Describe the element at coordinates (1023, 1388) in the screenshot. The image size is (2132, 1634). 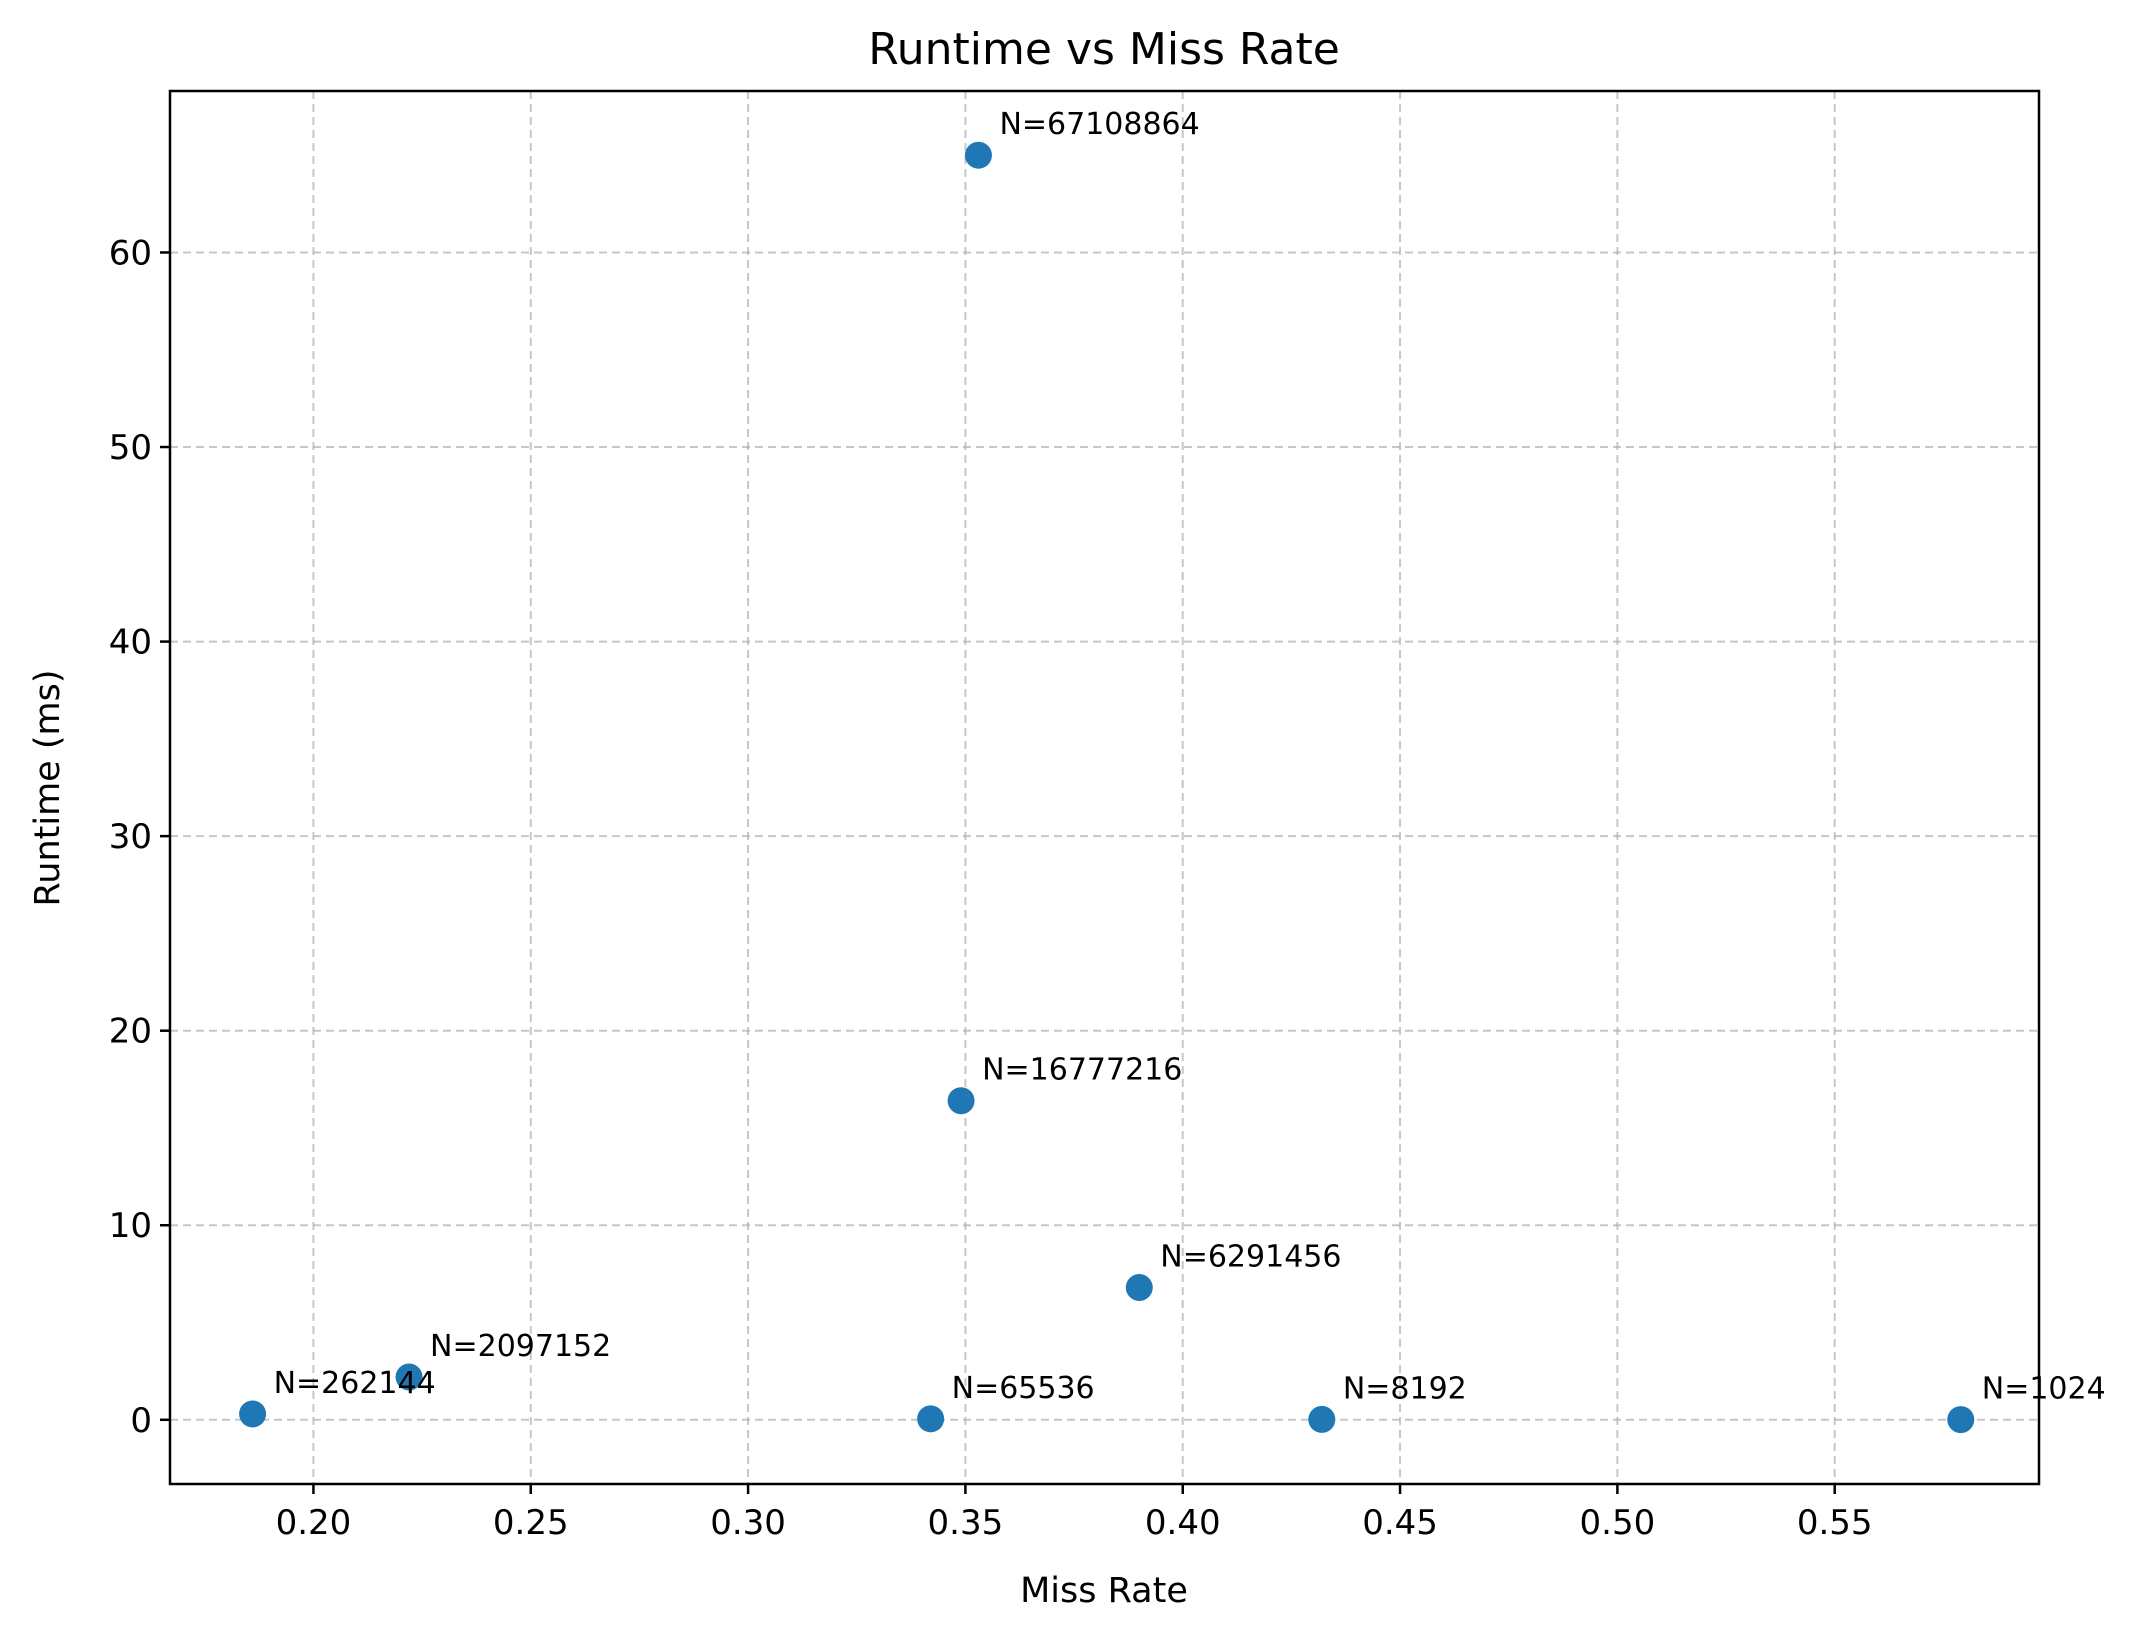
I see `point-label: N=65536` at that location.